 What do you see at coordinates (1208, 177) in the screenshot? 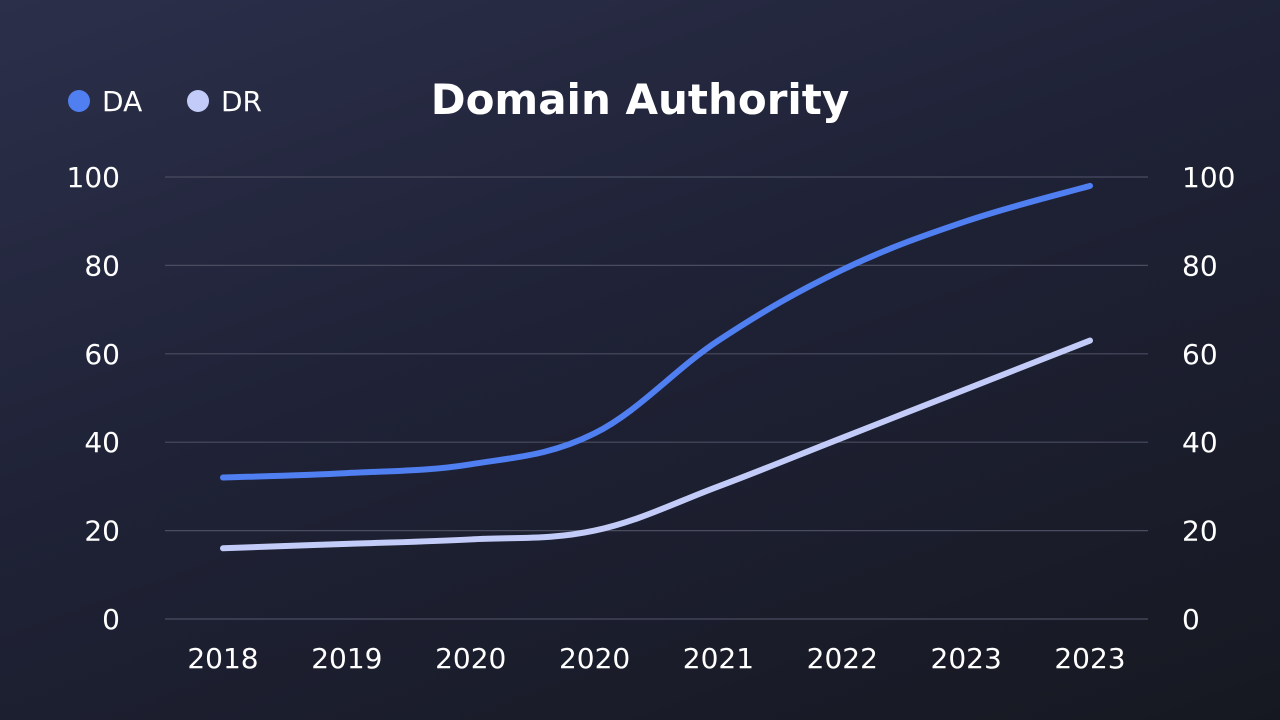
I see `y-tick-label-right: 100` at bounding box center [1208, 177].